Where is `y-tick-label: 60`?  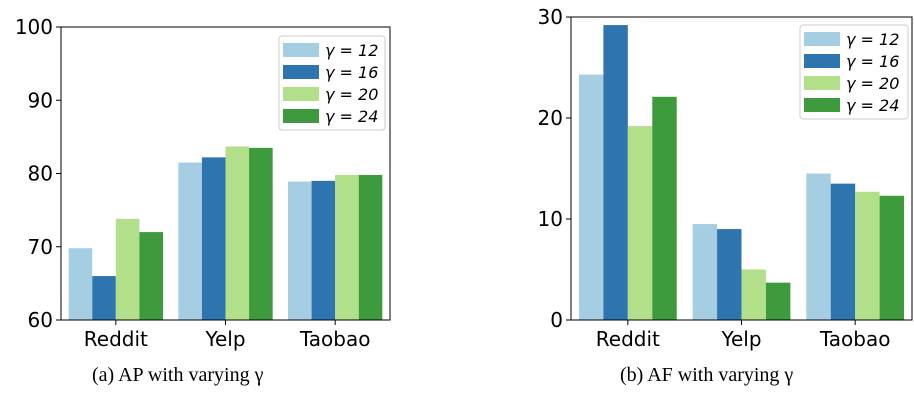
y-tick-label: 60 is located at coordinates (40, 320).